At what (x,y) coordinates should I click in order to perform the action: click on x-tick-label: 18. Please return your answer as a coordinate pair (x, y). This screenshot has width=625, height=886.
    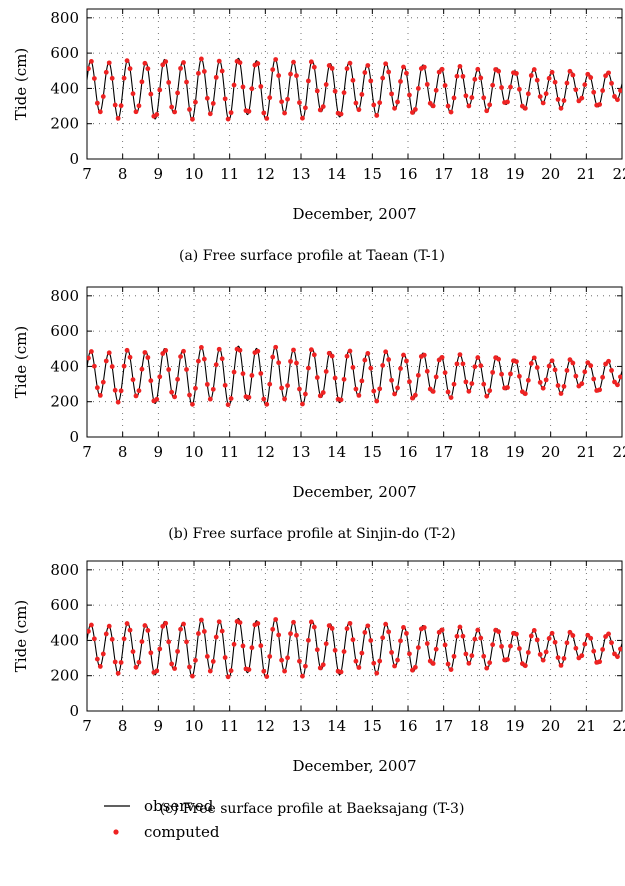
    Looking at the image, I should click on (479, 726).